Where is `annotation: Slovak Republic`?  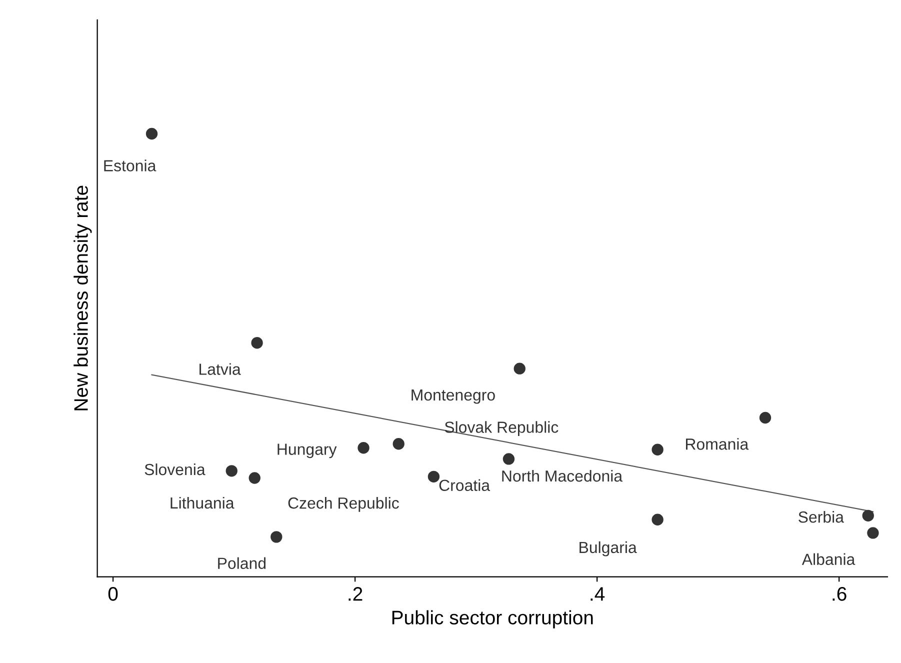
annotation: Slovak Republic is located at coordinates (501, 428).